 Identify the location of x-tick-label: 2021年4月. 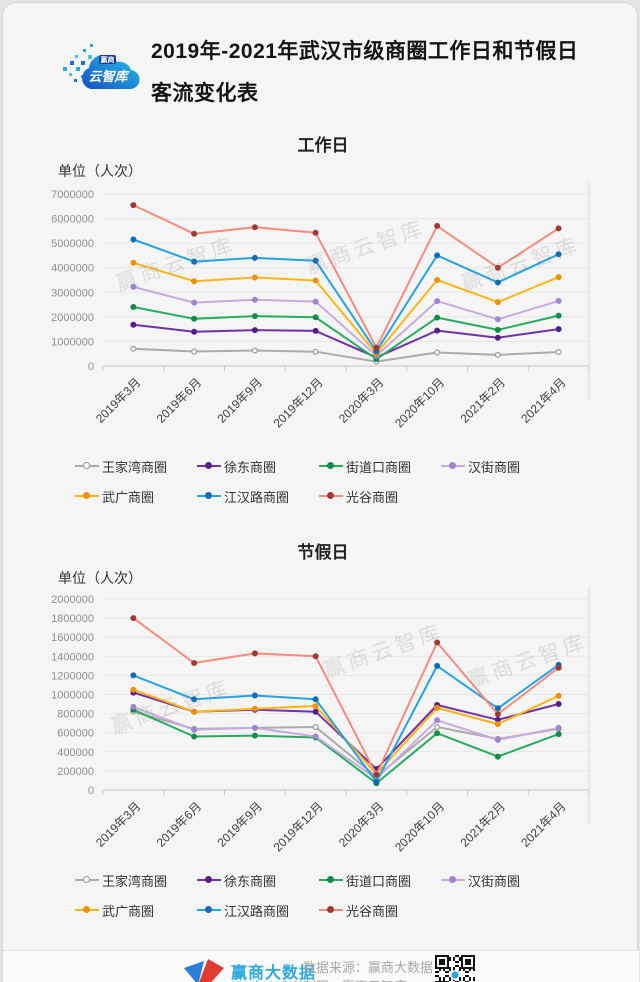
(543, 400).